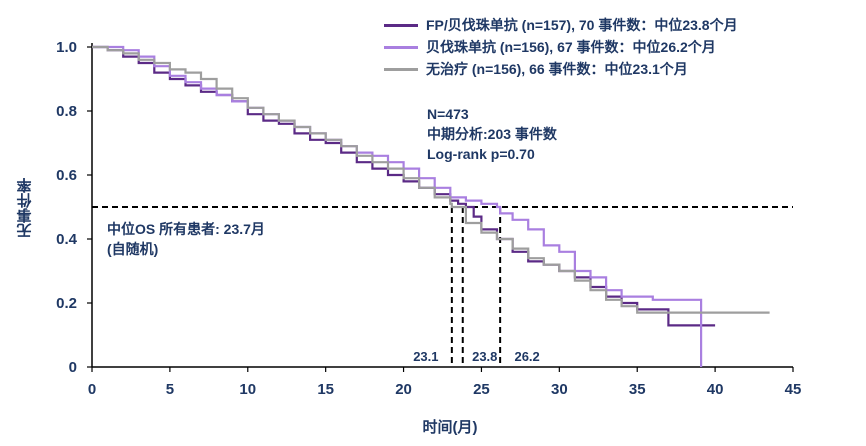 The width and height of the screenshot is (866, 446). What do you see at coordinates (247, 389) in the screenshot?
I see `x-tick-label: 10` at bounding box center [247, 389].